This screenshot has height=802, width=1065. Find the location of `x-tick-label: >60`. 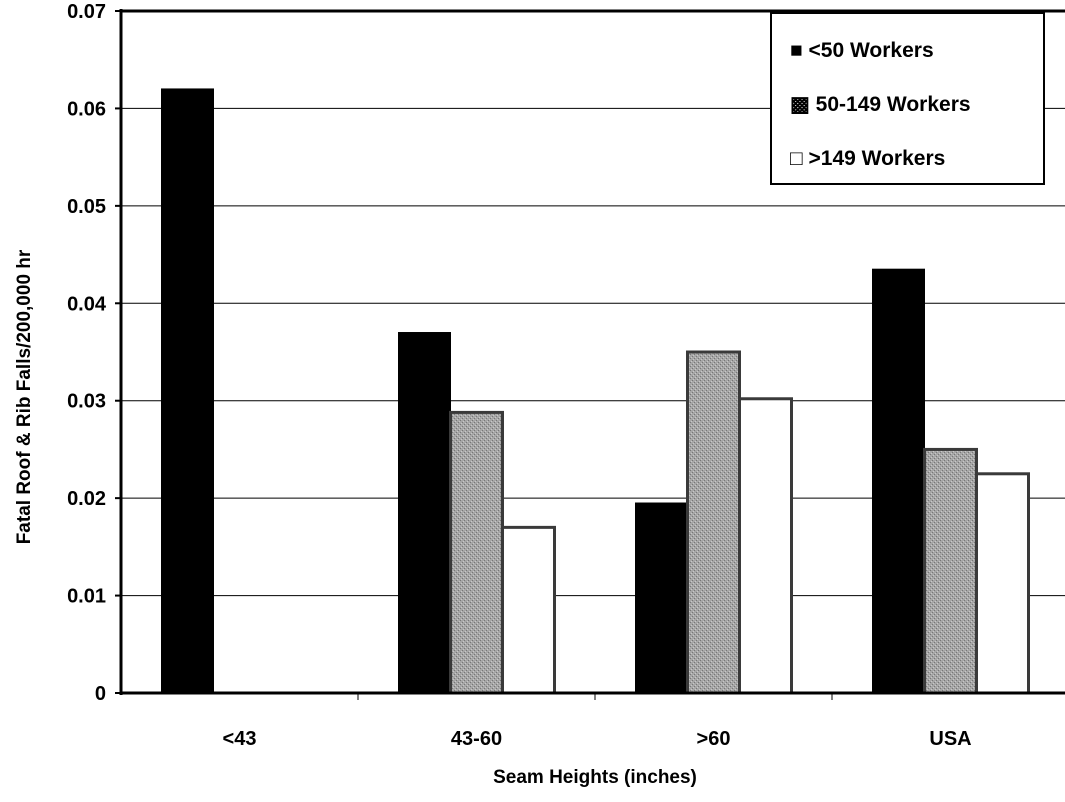

x-tick-label: >60 is located at coordinates (714, 739).